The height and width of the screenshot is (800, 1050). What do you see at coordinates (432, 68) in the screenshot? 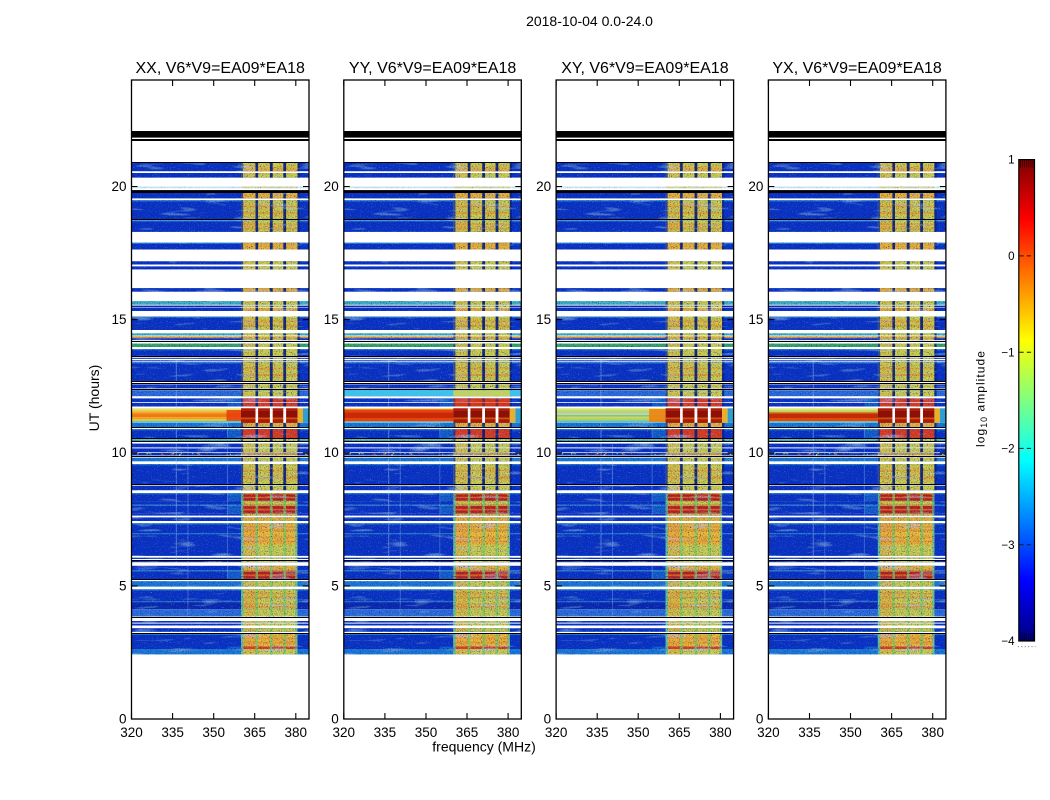
I see `svg-text: YY, V6*V9=EA09*EA18` at bounding box center [432, 68].